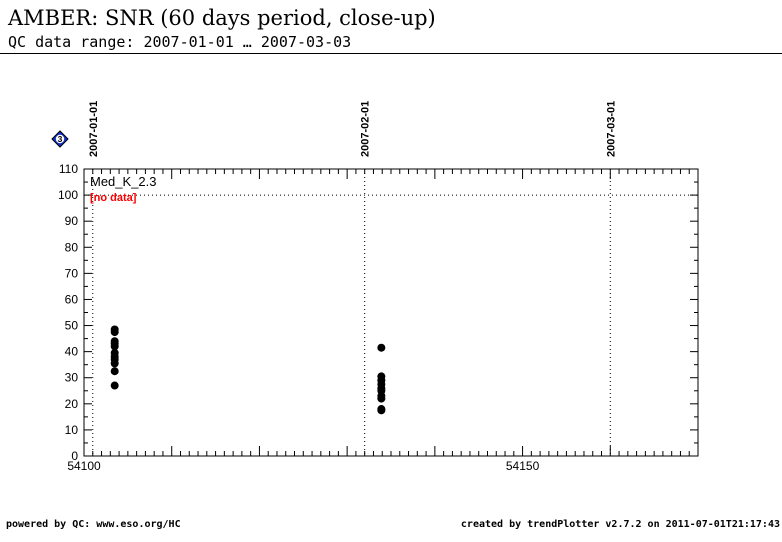  I want to click on y-tick-label: 40, so click(72, 352).